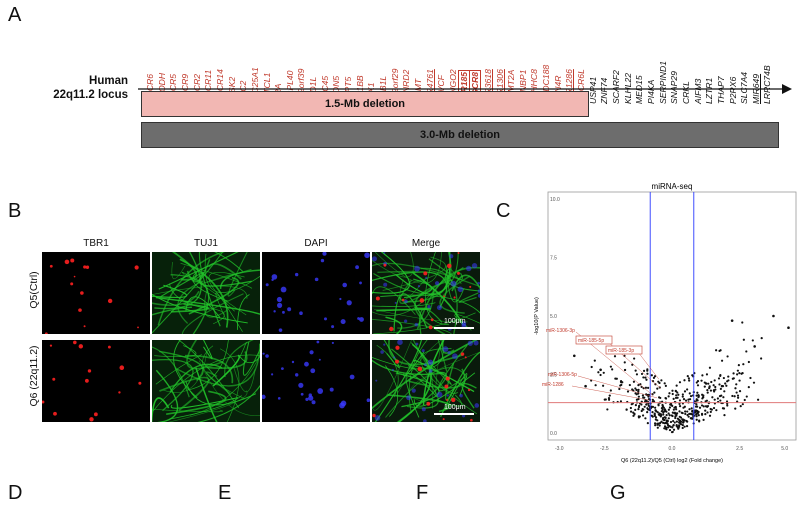 Image resolution: width=800 pixels, height=530 pixels. I want to click on micrograph-dapi-22q, so click(316, 381).